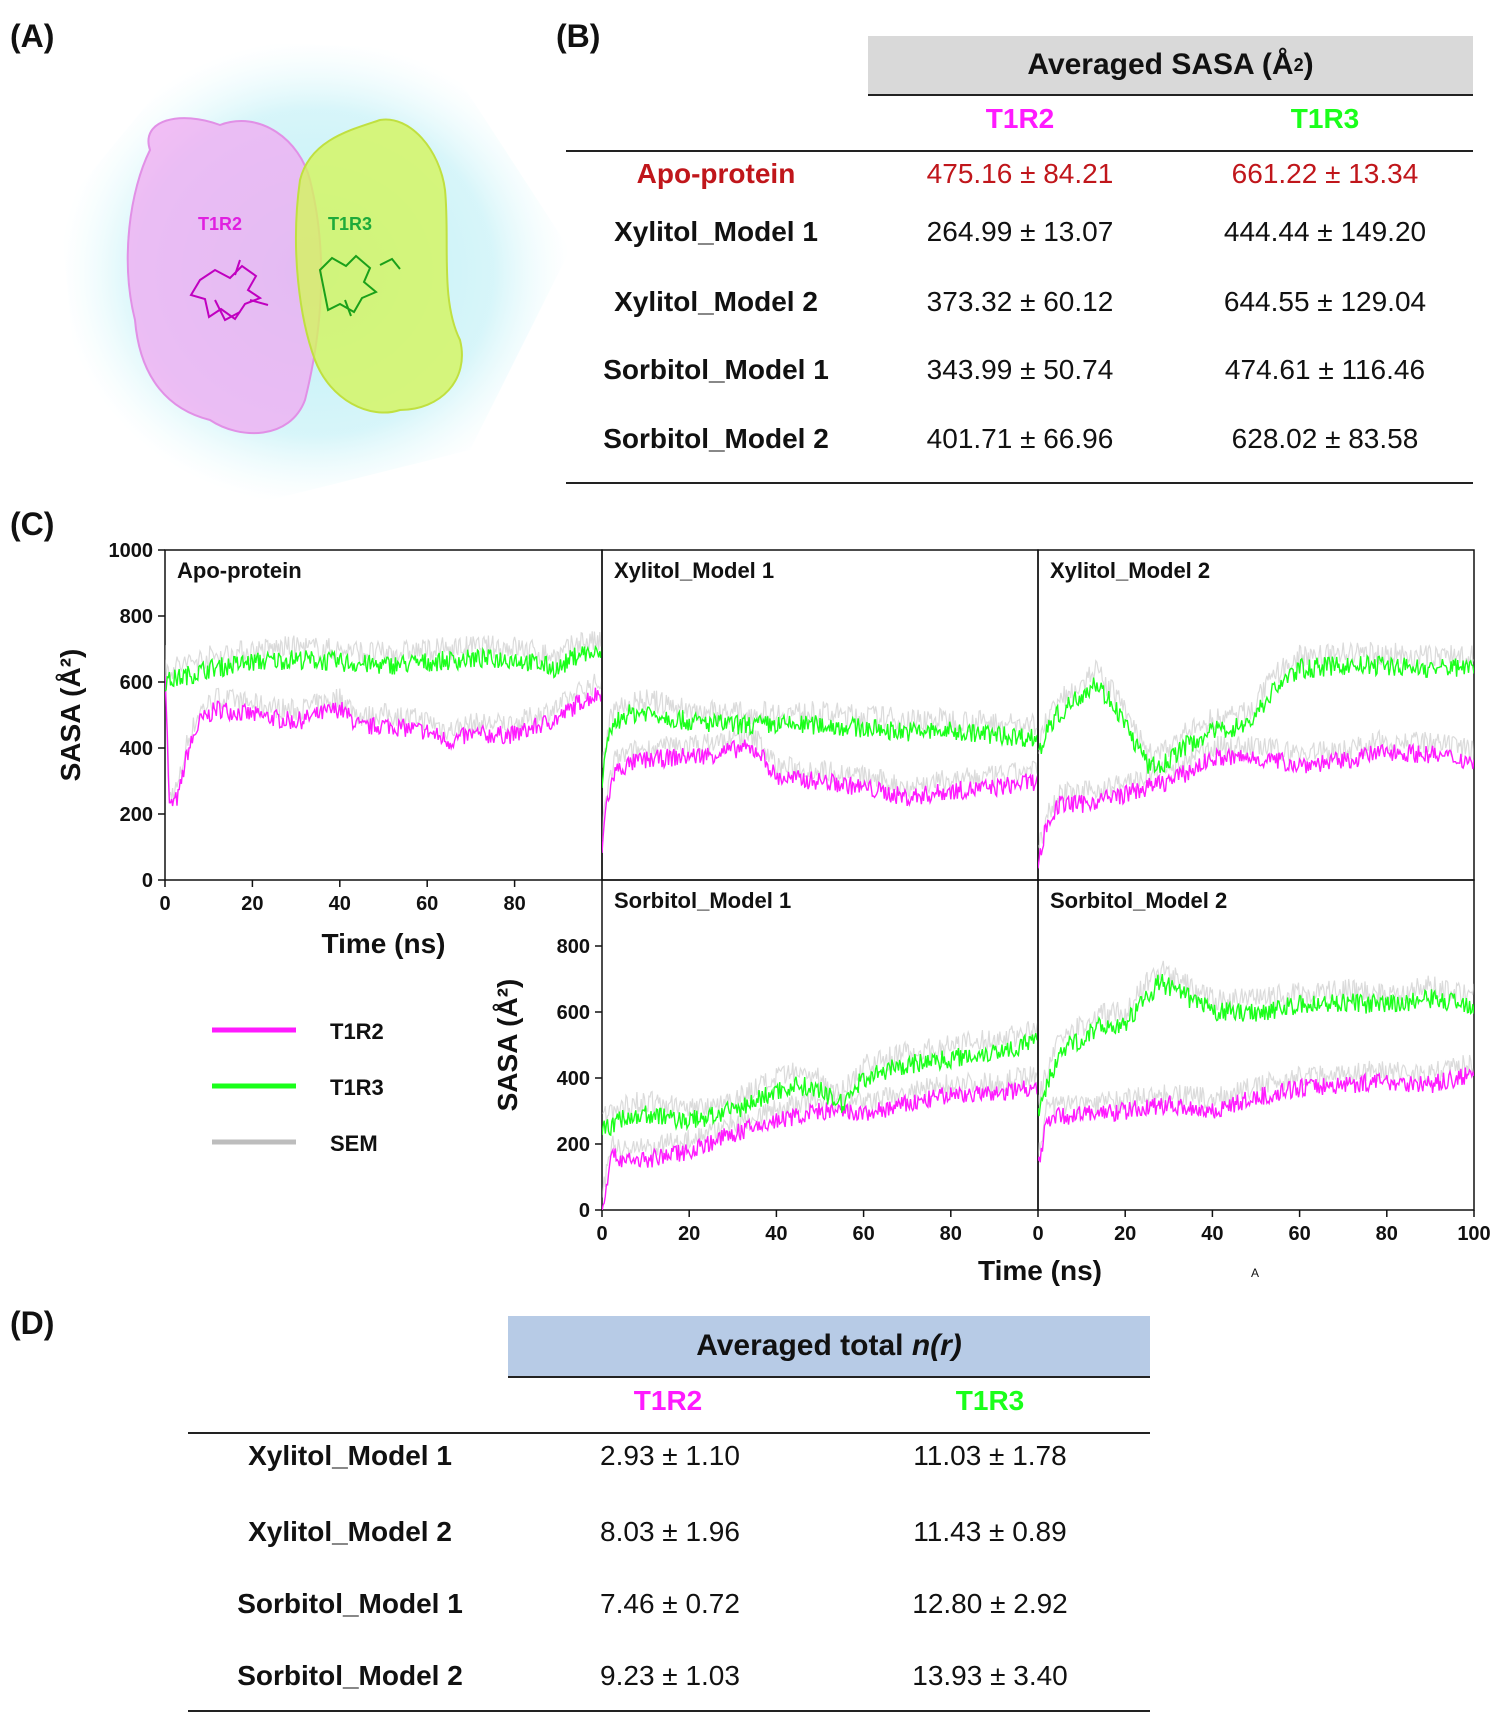  I want to click on panel-label-c: (C), so click(32, 524).